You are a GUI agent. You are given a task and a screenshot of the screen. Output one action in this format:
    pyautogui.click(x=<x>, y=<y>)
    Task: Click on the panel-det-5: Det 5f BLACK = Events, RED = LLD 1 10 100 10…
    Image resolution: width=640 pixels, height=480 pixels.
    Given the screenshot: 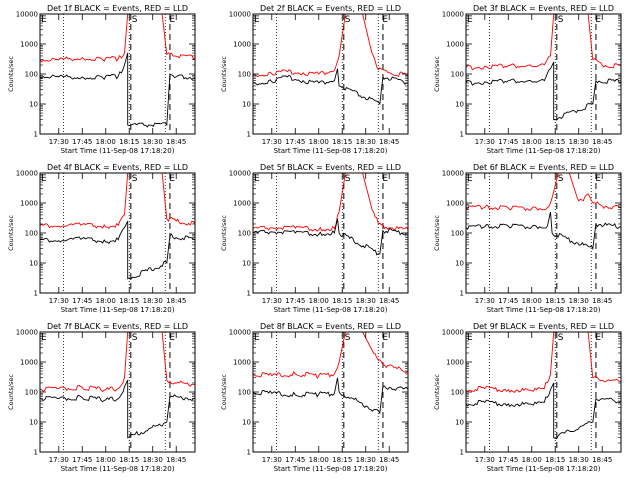 What is the action you would take?
    pyautogui.click(x=314, y=238)
    